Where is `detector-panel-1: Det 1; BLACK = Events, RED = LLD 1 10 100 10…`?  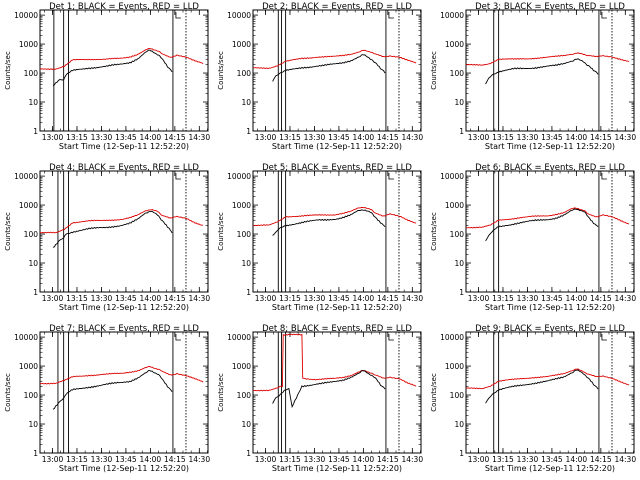 detector-panel-1: Det 1; BLACK = Events, RED = LLD 1 10 100 10… is located at coordinates (107, 76).